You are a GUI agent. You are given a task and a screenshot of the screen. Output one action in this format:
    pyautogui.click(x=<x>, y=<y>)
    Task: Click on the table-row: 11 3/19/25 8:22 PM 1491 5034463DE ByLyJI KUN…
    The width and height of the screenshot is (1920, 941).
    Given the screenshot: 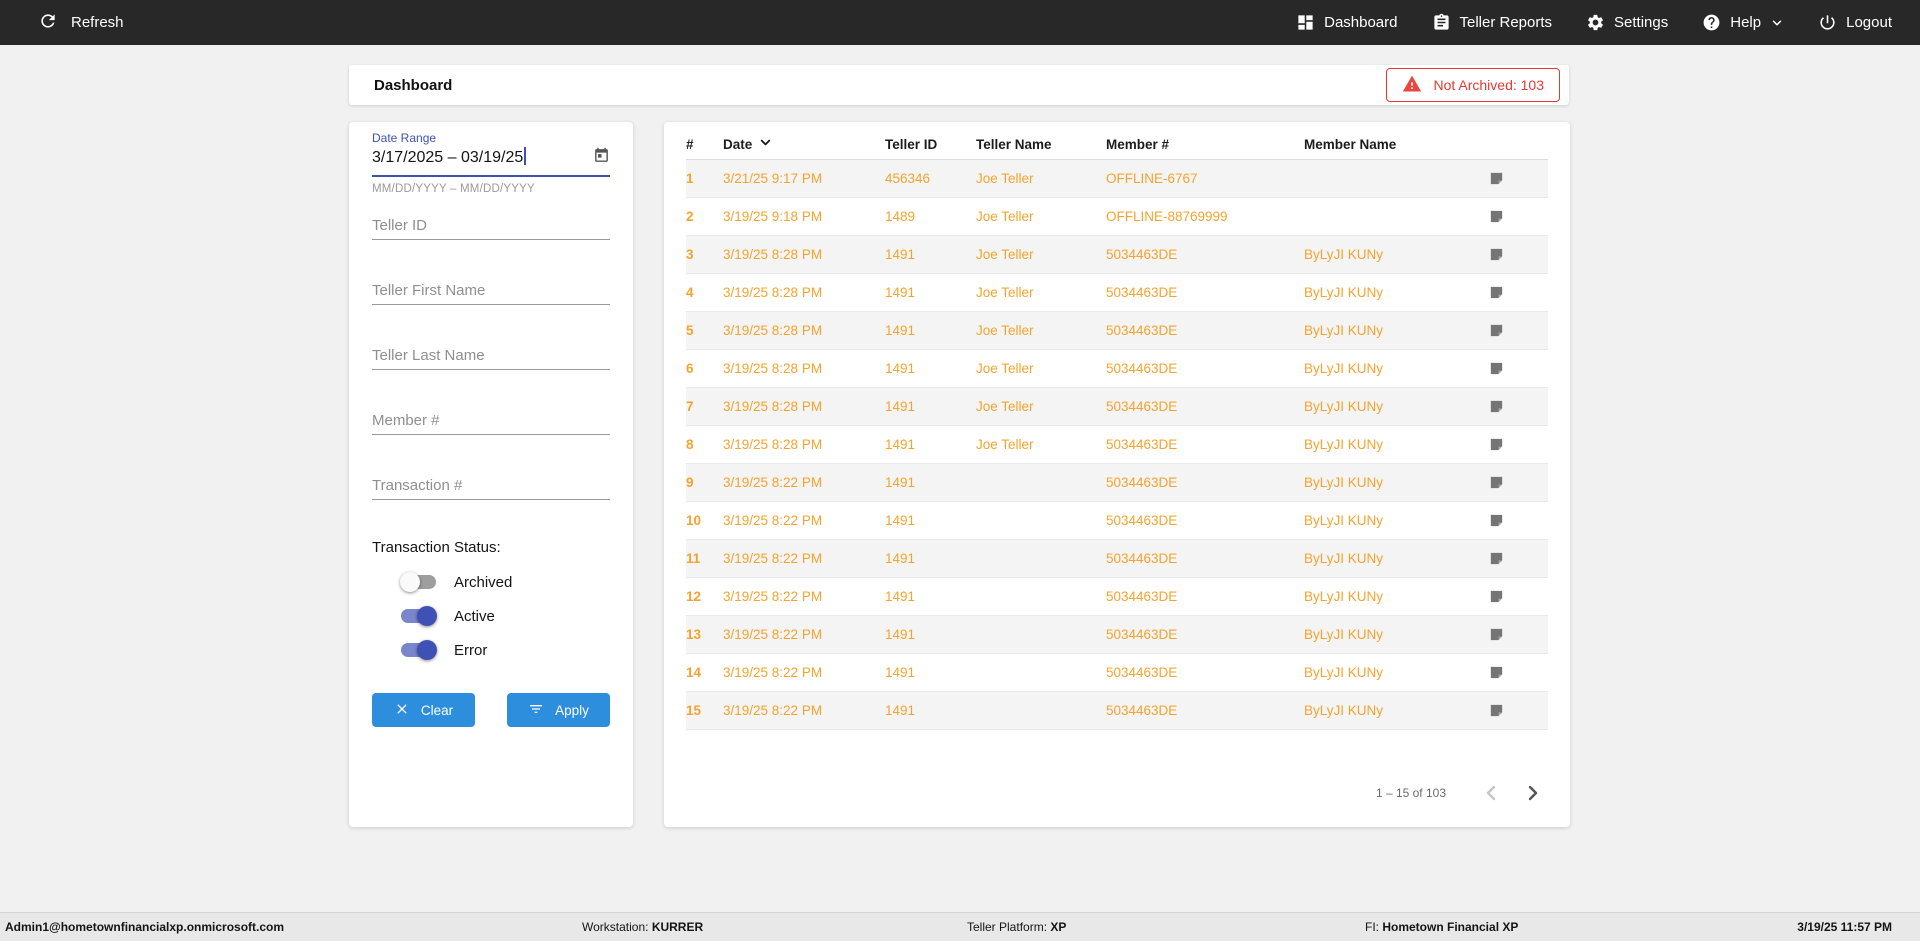 What is the action you would take?
    pyautogui.click(x=1117, y=559)
    